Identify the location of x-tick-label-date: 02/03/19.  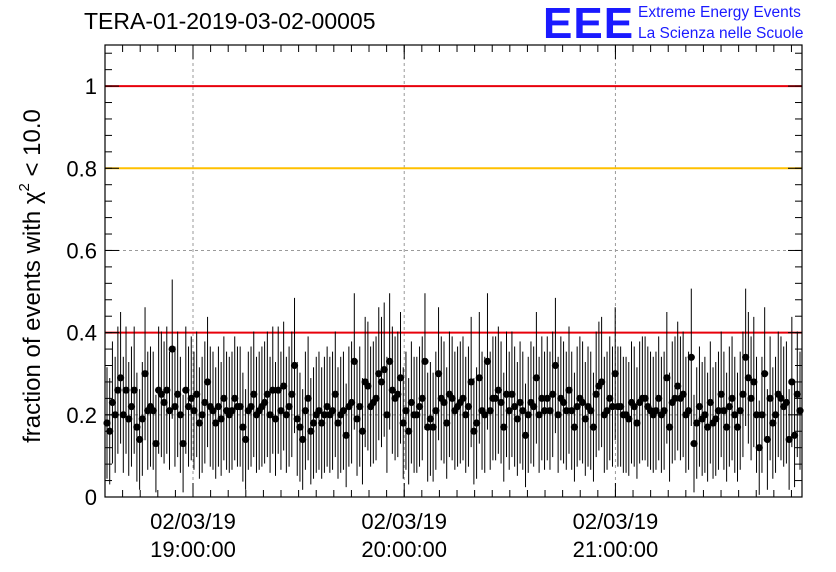
(616, 521).